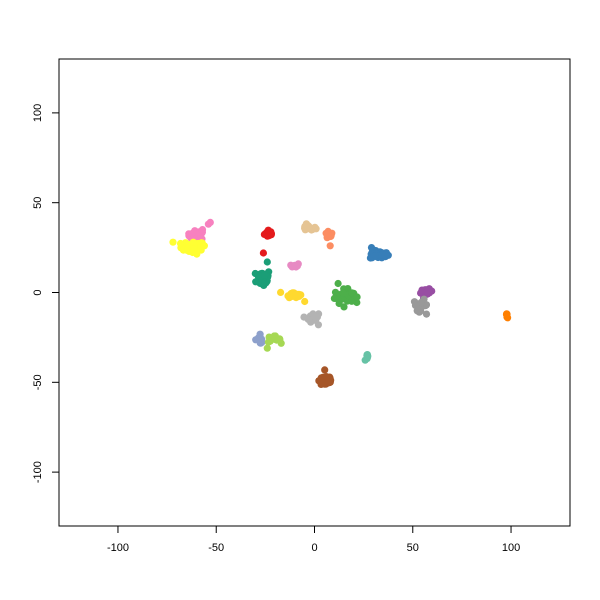 This screenshot has width=600, height=600. Describe the element at coordinates (413, 548) in the screenshot. I see `x-tick-label: 50` at that location.